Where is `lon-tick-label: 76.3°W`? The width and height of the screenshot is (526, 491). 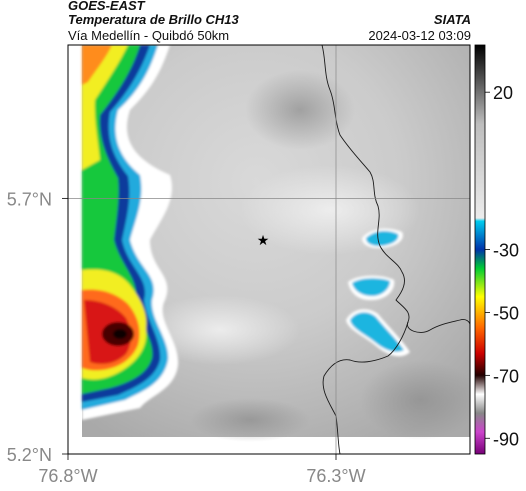
lon-tick-label: 76.3°W is located at coordinates (335, 476).